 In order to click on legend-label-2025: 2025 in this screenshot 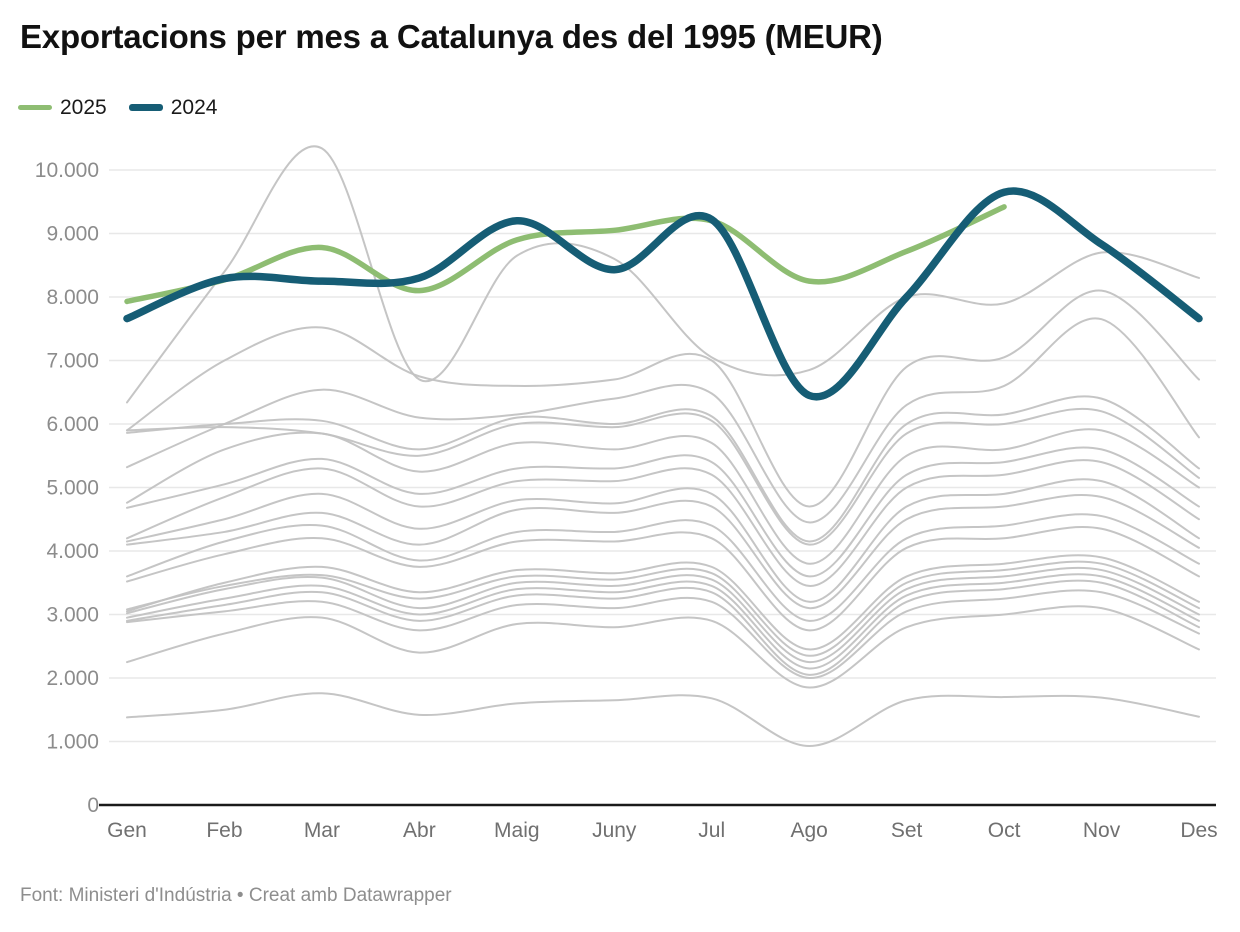, I will do `click(83, 107)`.